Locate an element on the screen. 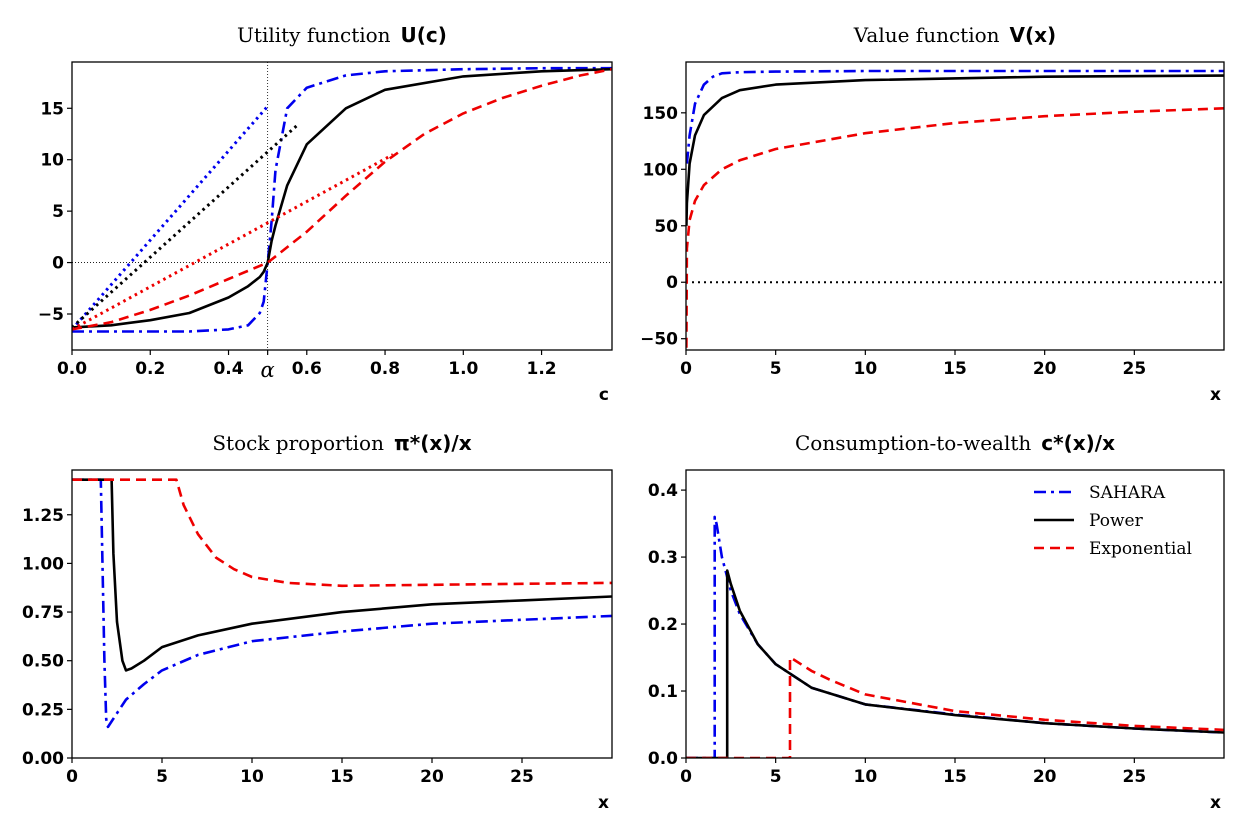 Image resolution: width=1250 pixels, height=833 pixels. y-tick-label: 0.2 is located at coordinates (663, 625).